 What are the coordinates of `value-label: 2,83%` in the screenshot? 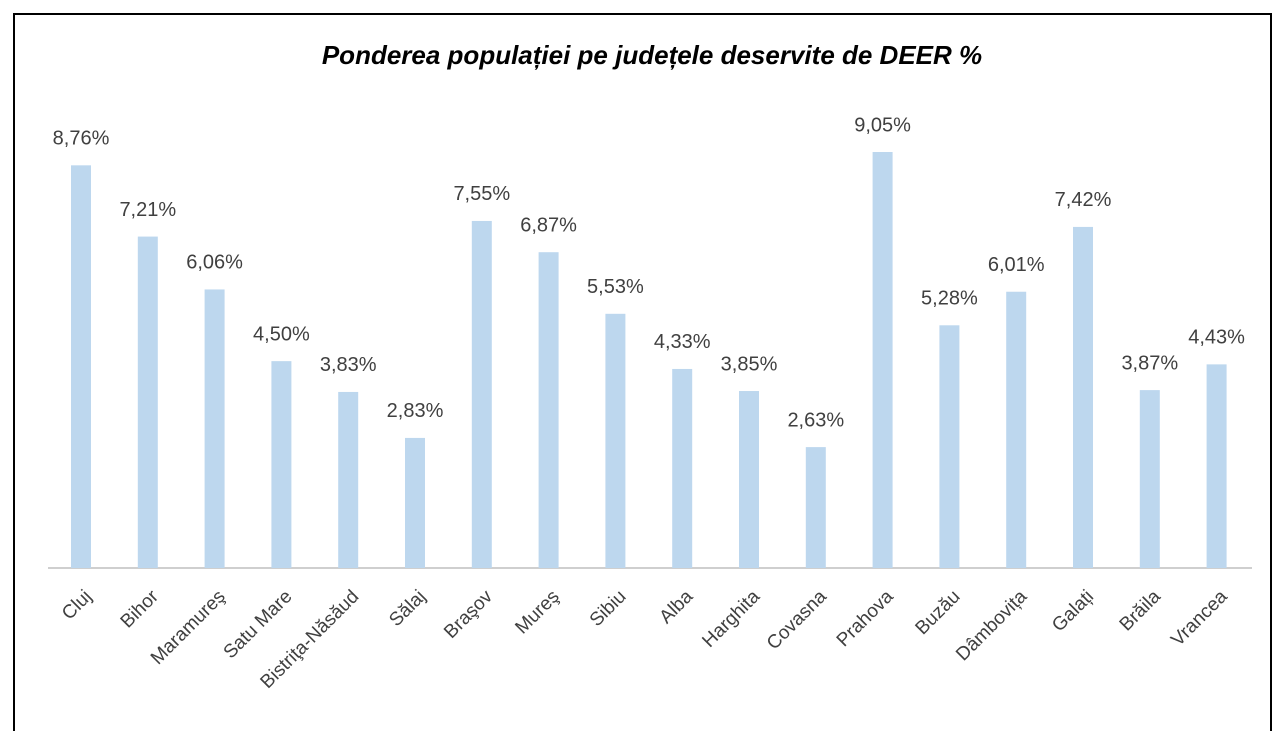 It's located at (415, 411).